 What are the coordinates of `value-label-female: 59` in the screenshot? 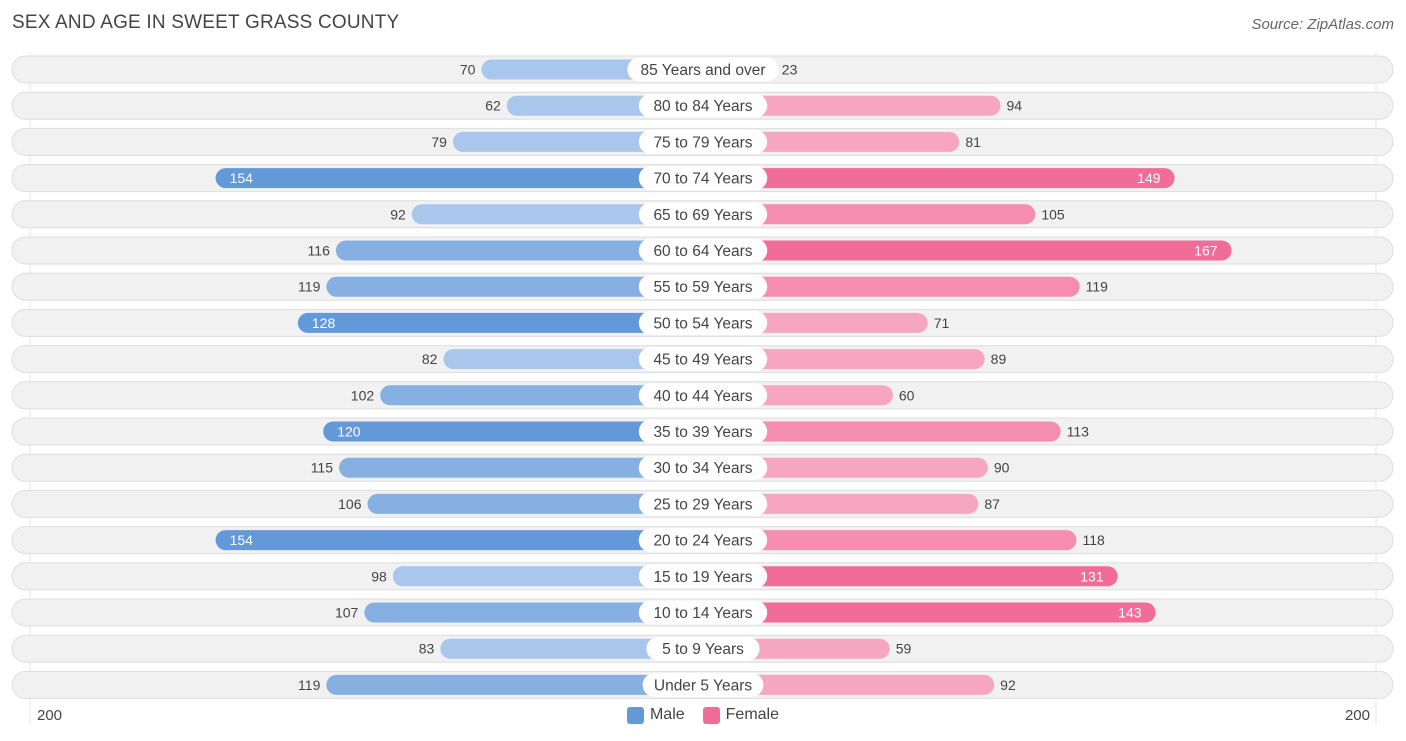 It's located at (904, 649).